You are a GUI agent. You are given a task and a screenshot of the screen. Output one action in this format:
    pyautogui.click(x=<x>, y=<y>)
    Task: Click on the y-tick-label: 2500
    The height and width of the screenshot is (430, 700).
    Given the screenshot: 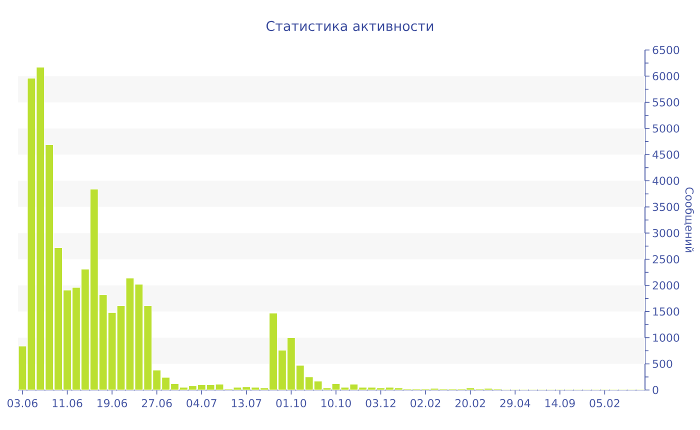 What is the action you would take?
    pyautogui.click(x=666, y=259)
    